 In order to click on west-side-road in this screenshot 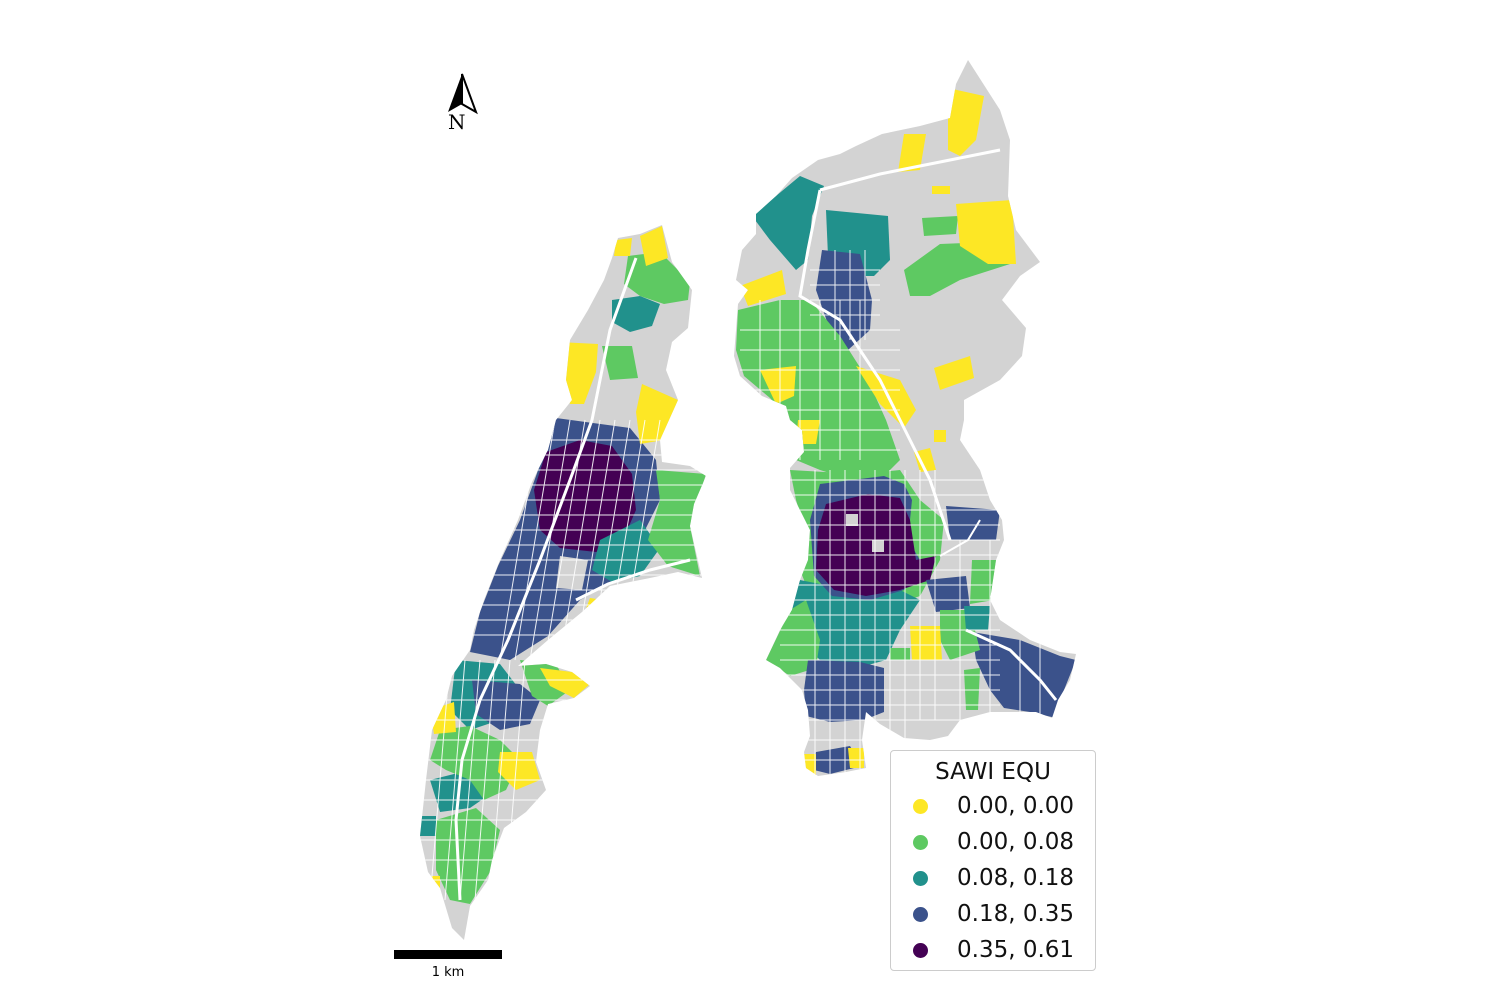, I will do `click(633, 580)`.